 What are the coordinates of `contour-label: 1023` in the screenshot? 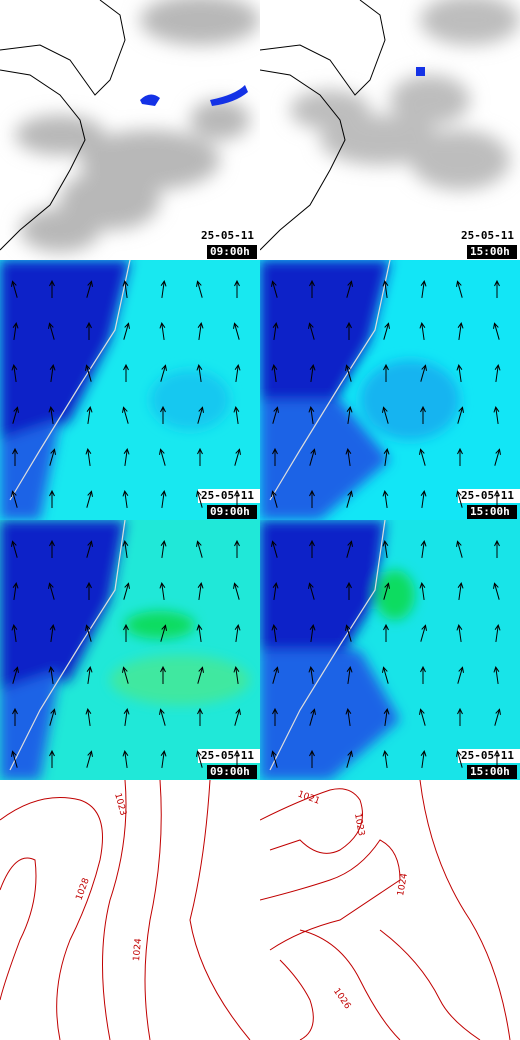 It's located at (359, 825).